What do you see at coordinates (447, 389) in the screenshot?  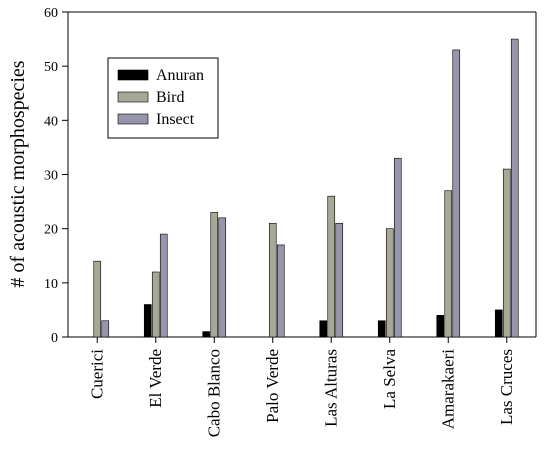 I see `x-category-label: Amarakaeri` at bounding box center [447, 389].